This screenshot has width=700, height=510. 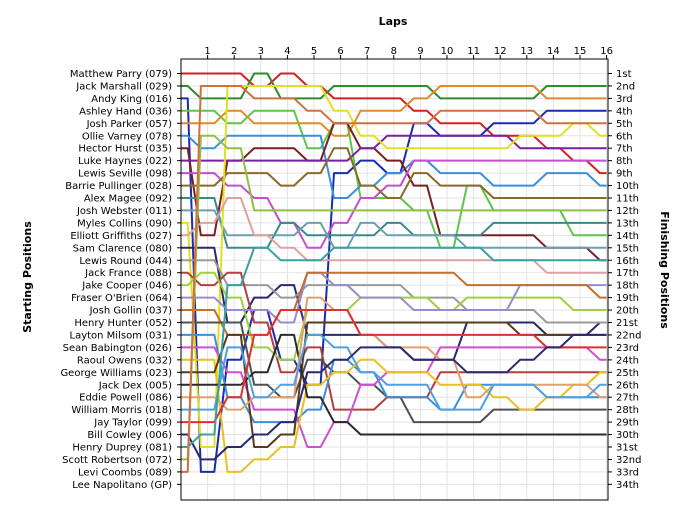 What do you see at coordinates (627, 273) in the screenshot?
I see `finishing-position-label: 17th` at bounding box center [627, 273].